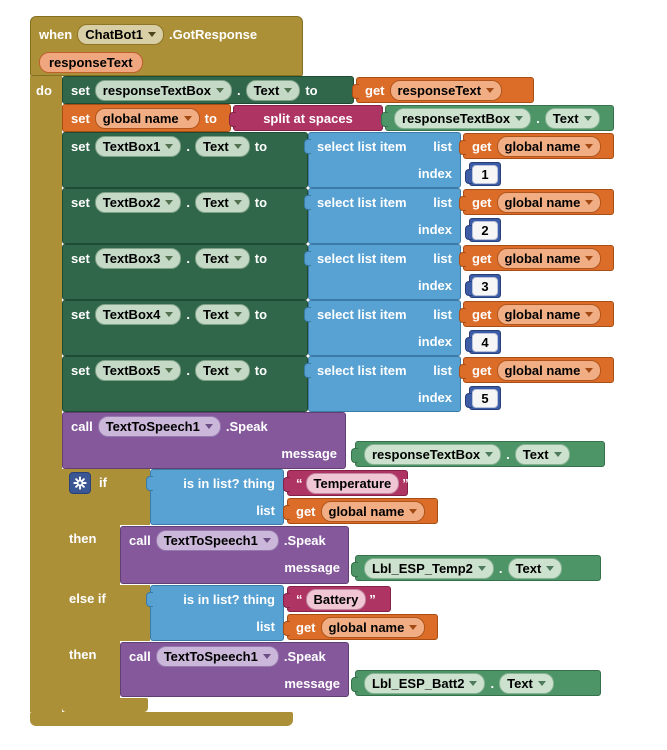 The height and width of the screenshot is (750, 667). What do you see at coordinates (80, 482) in the screenshot?
I see `mutator-gear-icon` at bounding box center [80, 482].